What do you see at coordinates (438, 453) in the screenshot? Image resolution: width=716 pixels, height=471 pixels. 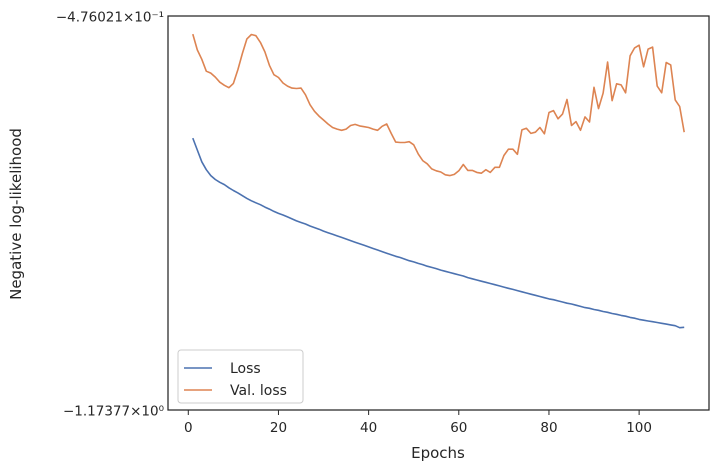 I see `x-axis-label: Epochs` at bounding box center [438, 453].